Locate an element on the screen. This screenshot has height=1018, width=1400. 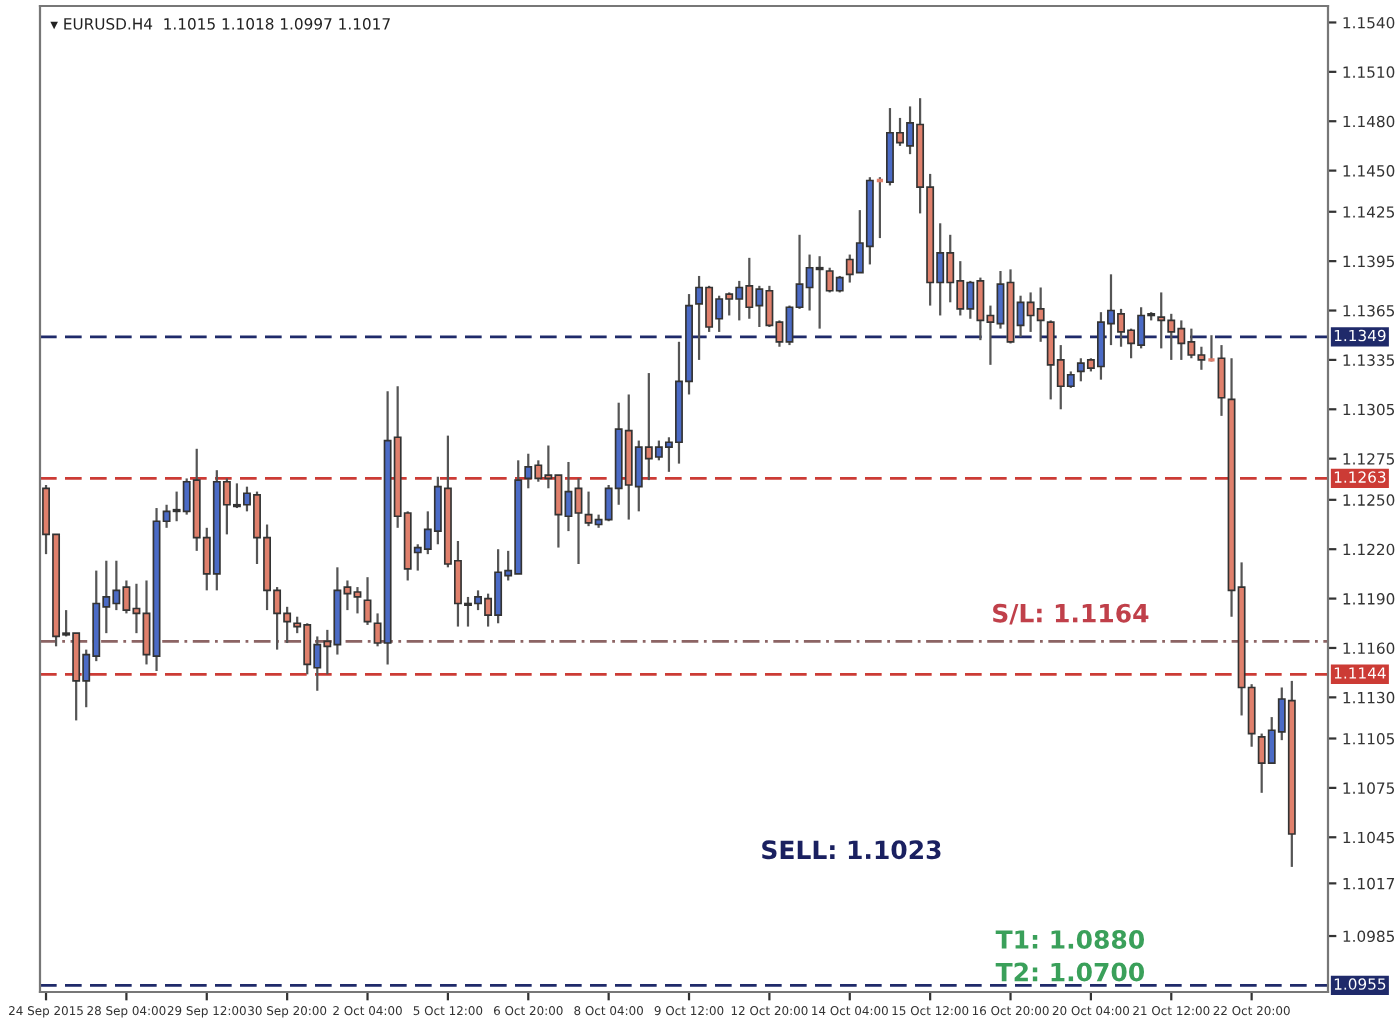
annotation: SELL: 1.1023 is located at coordinates (851, 850).